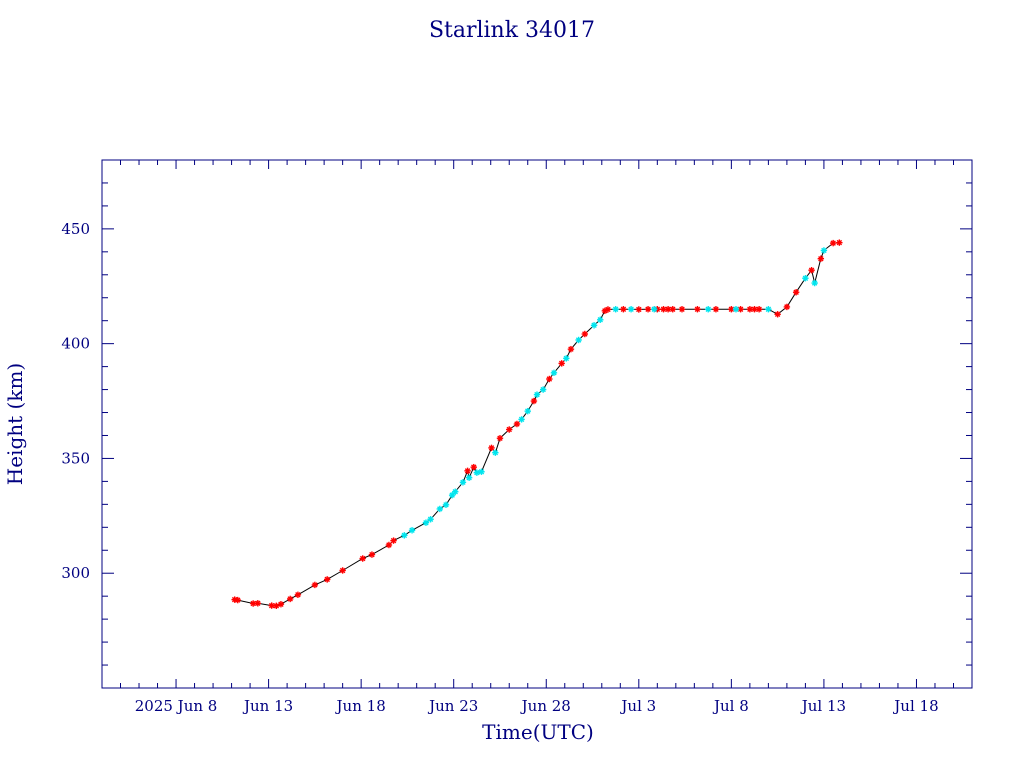 This screenshot has height=768, width=1024. I want to click on x-tick-label: Jun 23, so click(452, 706).